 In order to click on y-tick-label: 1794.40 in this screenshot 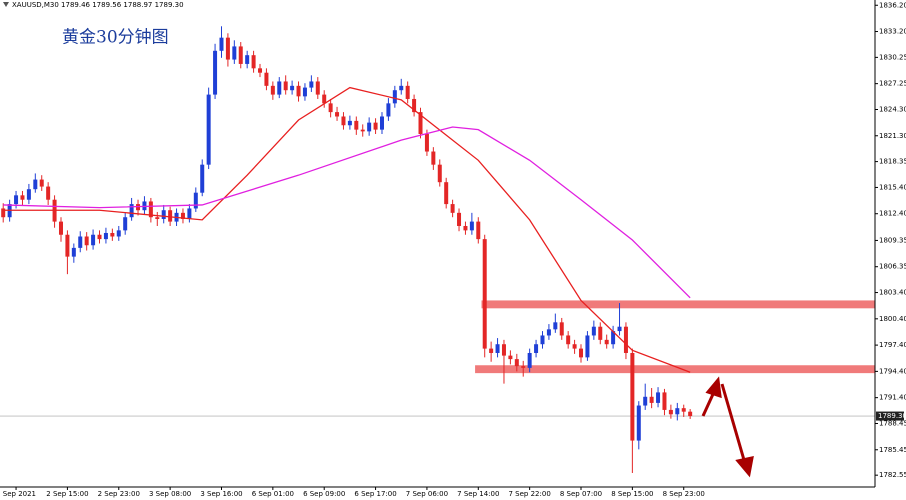, I will do `click(892, 371)`.